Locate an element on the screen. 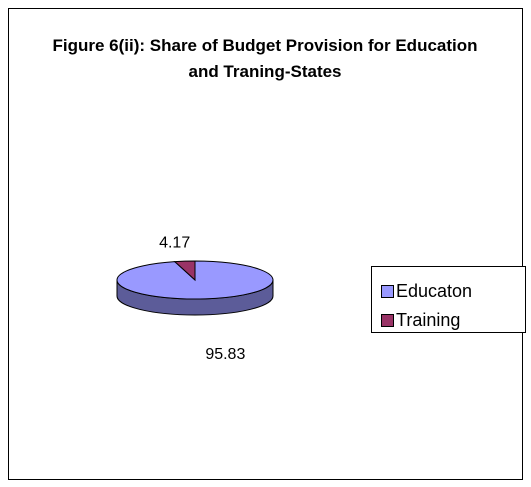 The height and width of the screenshot is (487, 531). legend-box is located at coordinates (448, 299).